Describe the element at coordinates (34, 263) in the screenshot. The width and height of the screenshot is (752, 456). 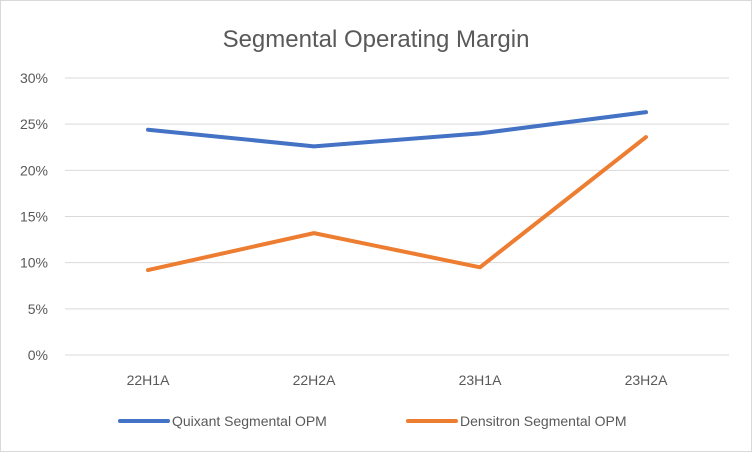
I see `y-tick-label: 10%` at that location.